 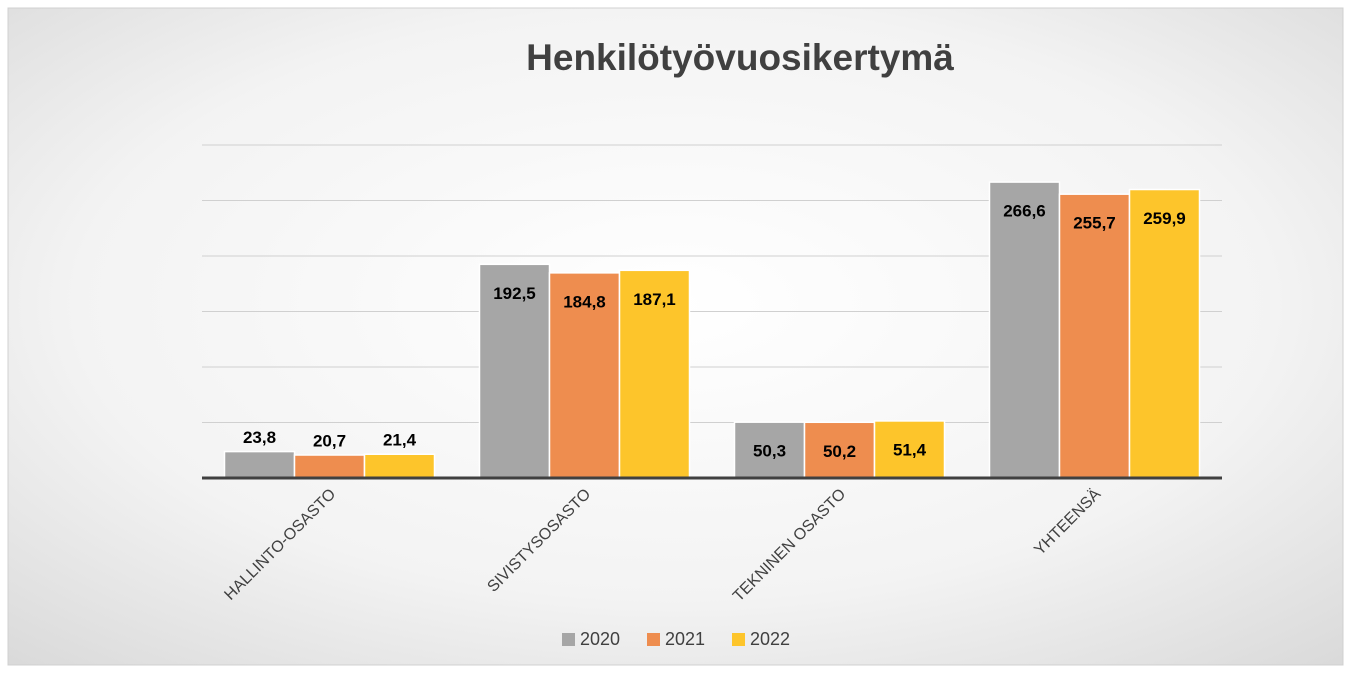 What do you see at coordinates (514, 293) in the screenshot?
I see `data-label: 192,5` at bounding box center [514, 293].